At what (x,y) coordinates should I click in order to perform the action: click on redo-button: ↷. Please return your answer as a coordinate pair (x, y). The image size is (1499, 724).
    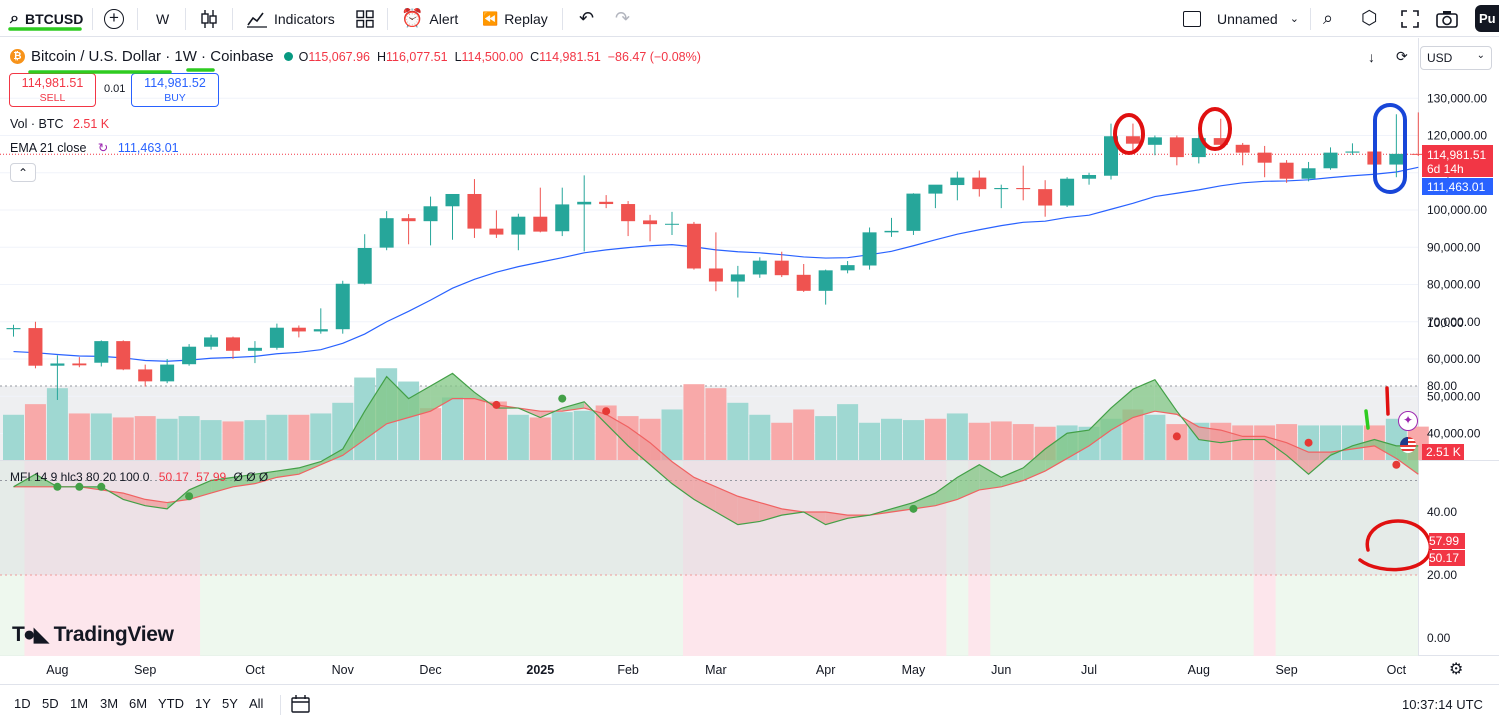
    Looking at the image, I should click on (622, 18).